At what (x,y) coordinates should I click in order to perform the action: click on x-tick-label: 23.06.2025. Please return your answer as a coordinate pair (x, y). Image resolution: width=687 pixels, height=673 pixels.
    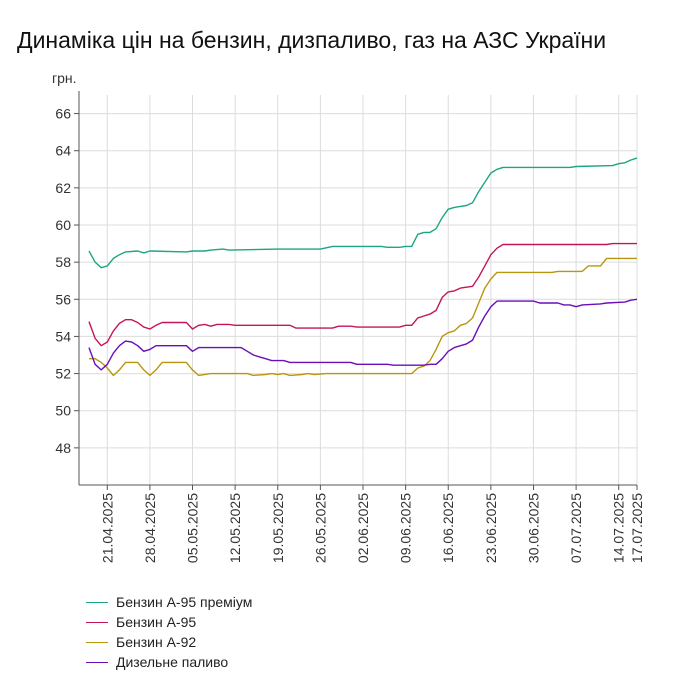
    Looking at the image, I should click on (491, 528).